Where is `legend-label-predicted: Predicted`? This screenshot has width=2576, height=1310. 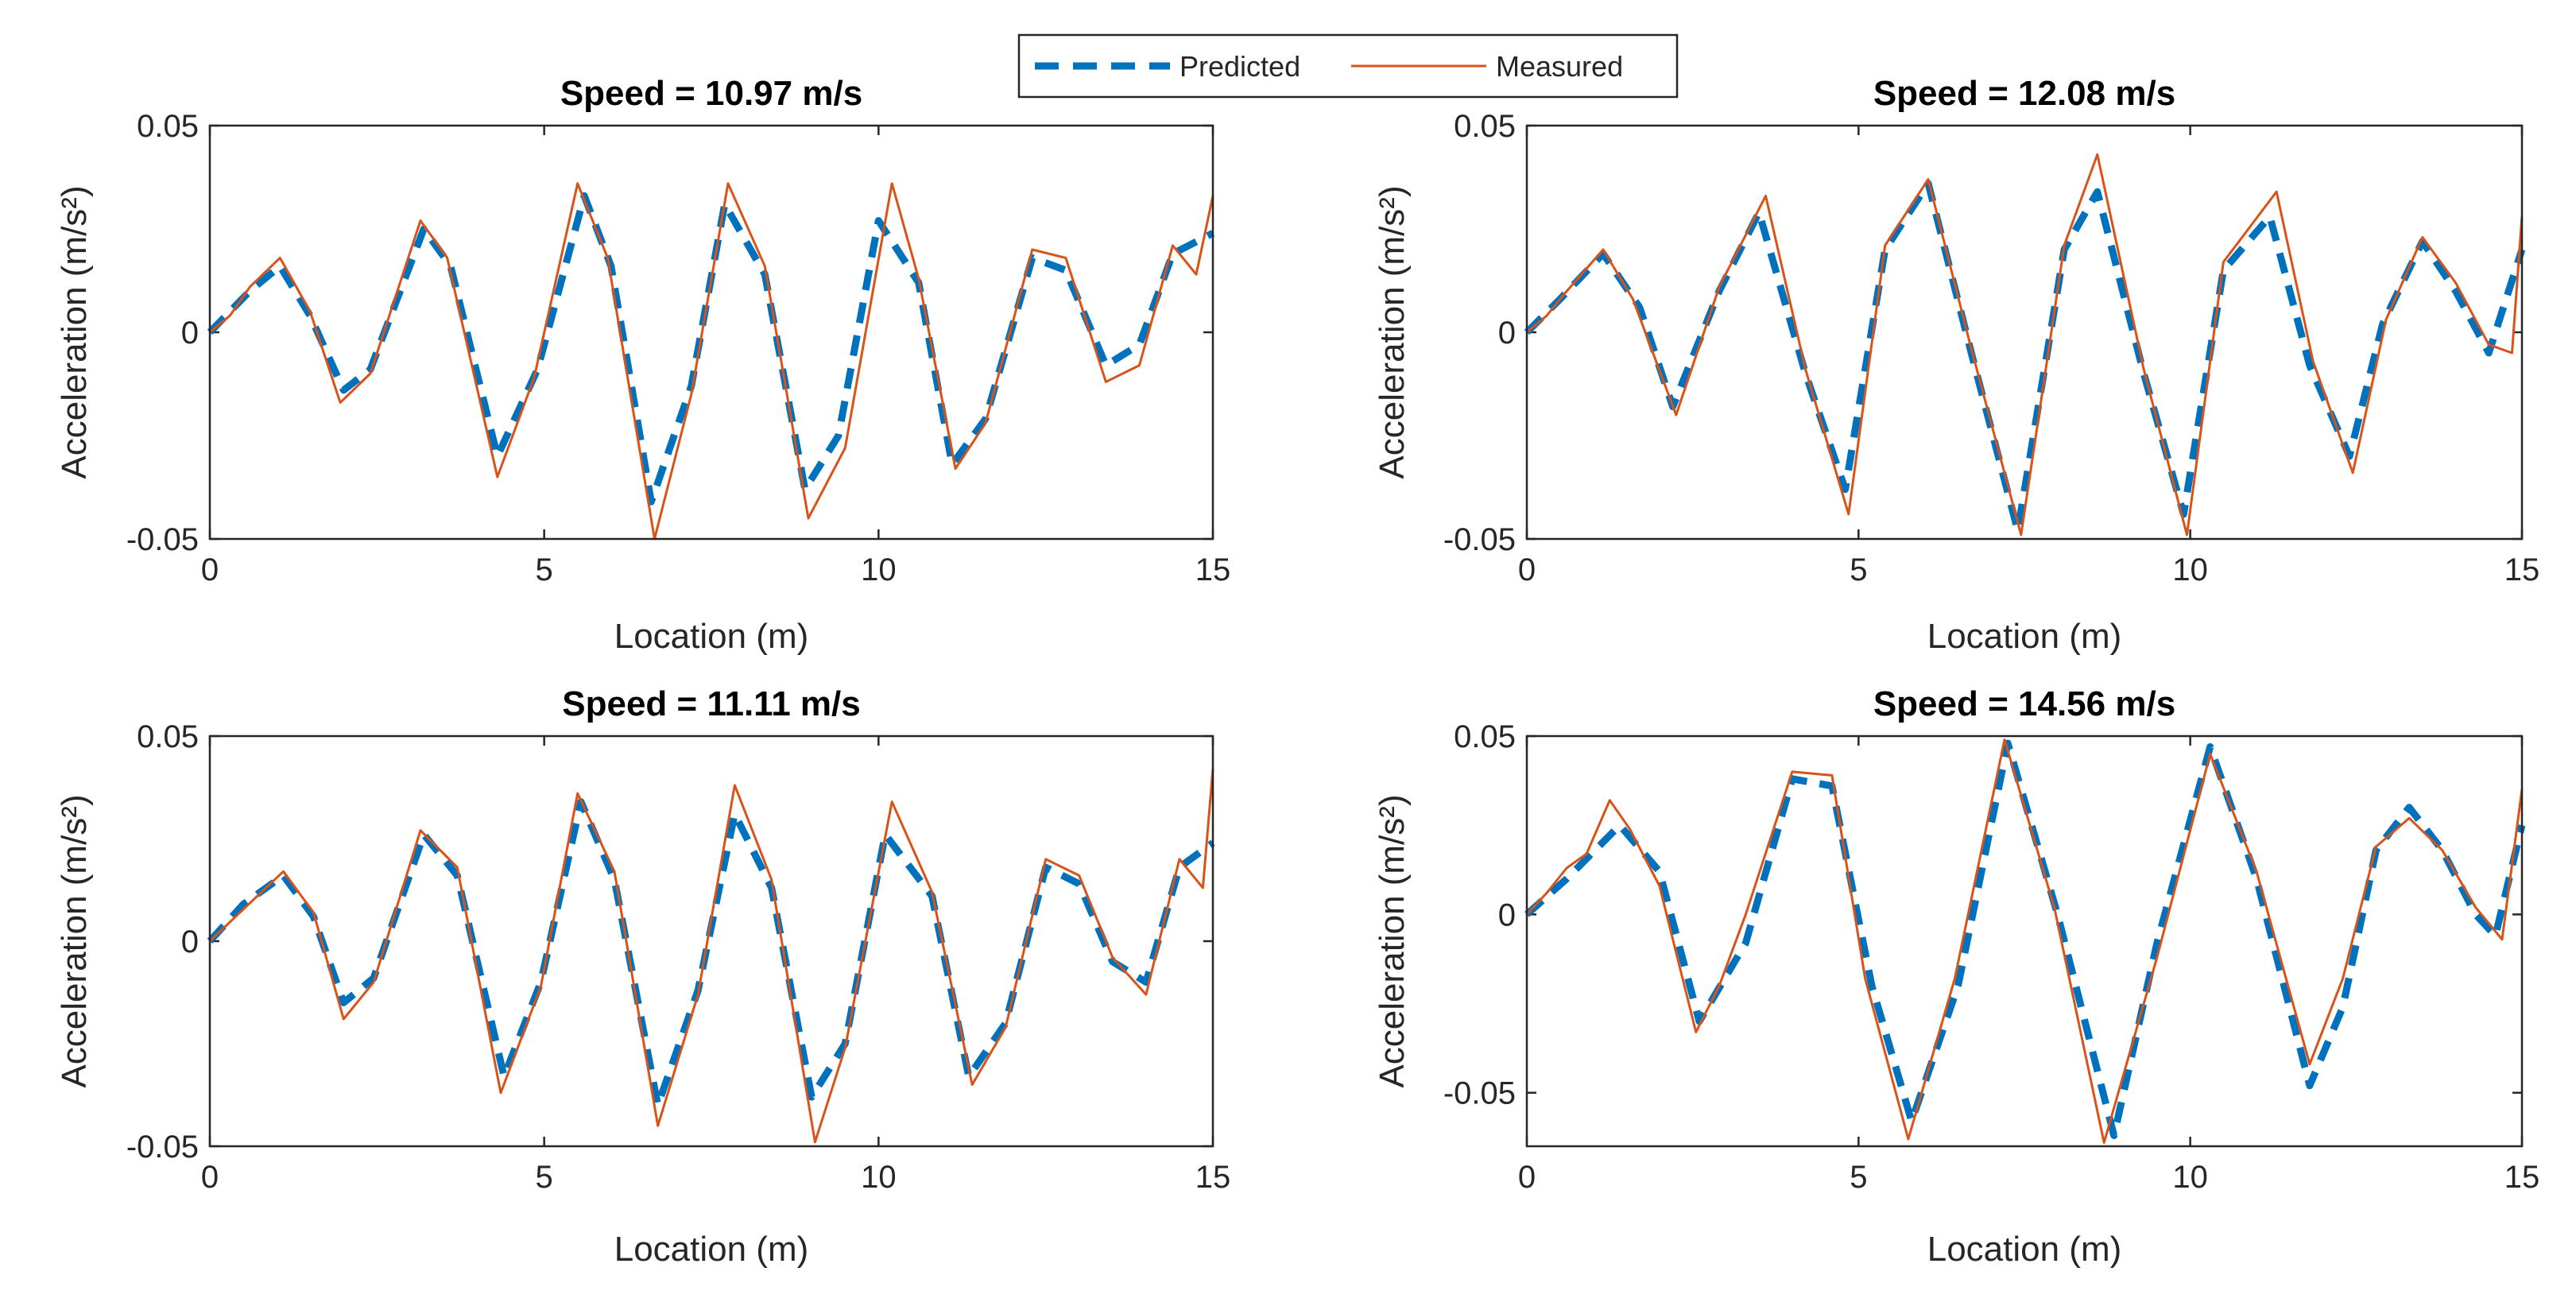
legend-label-predicted: Predicted is located at coordinates (1240, 66).